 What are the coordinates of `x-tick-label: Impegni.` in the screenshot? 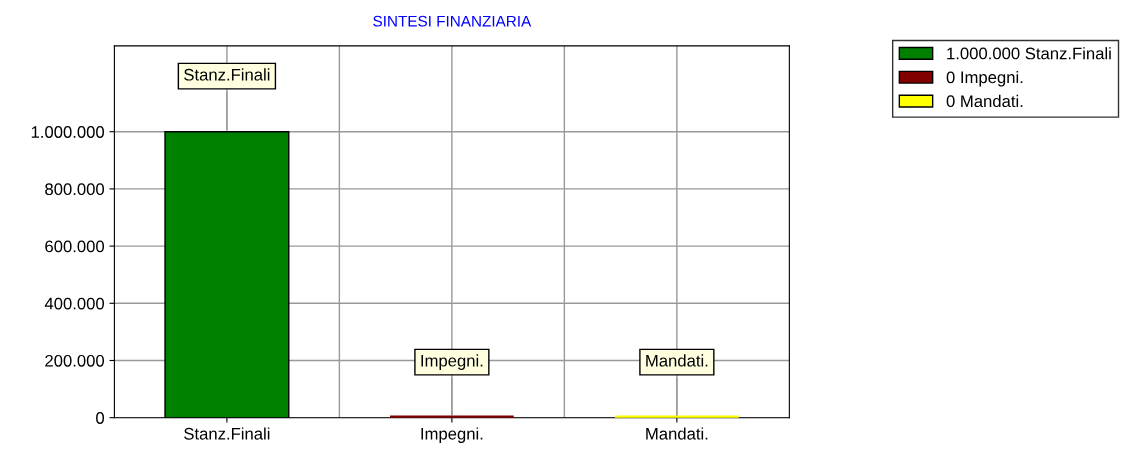 It's located at (452, 435).